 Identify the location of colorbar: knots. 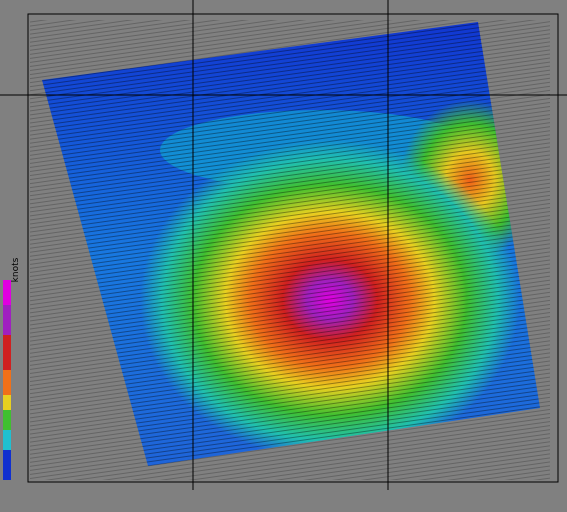
(12, 368).